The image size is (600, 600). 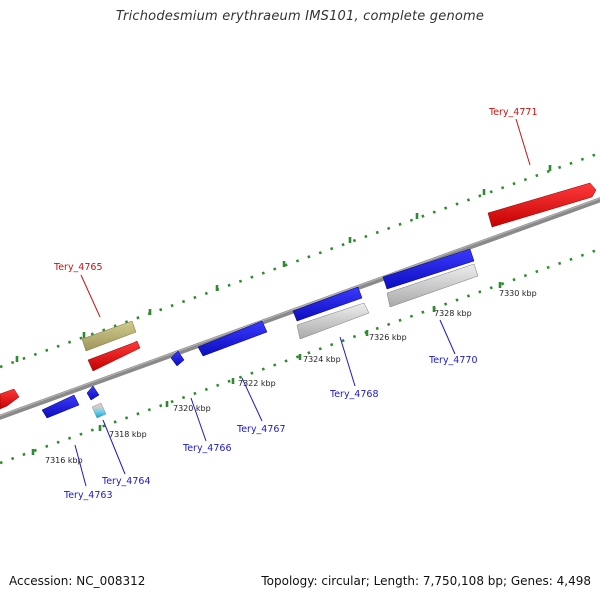 What do you see at coordinates (77, 581) in the screenshot?
I see `accession-label: Accession: NC_008312` at bounding box center [77, 581].